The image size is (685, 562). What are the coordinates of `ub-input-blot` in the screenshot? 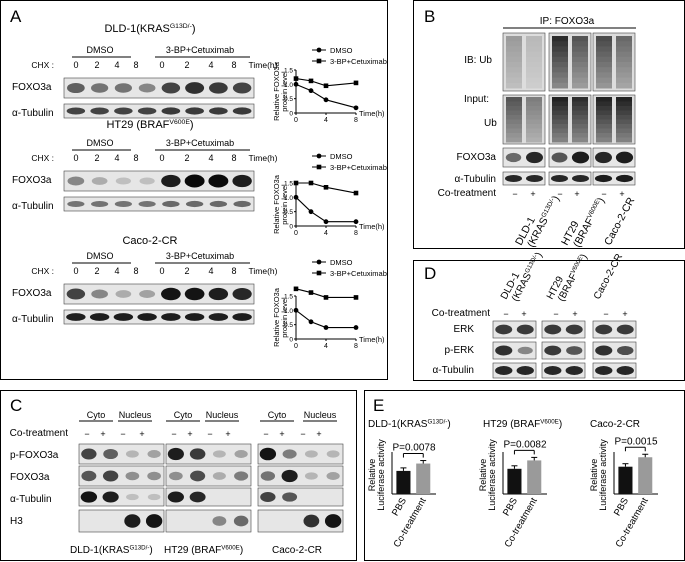 It's located at (570, 119).